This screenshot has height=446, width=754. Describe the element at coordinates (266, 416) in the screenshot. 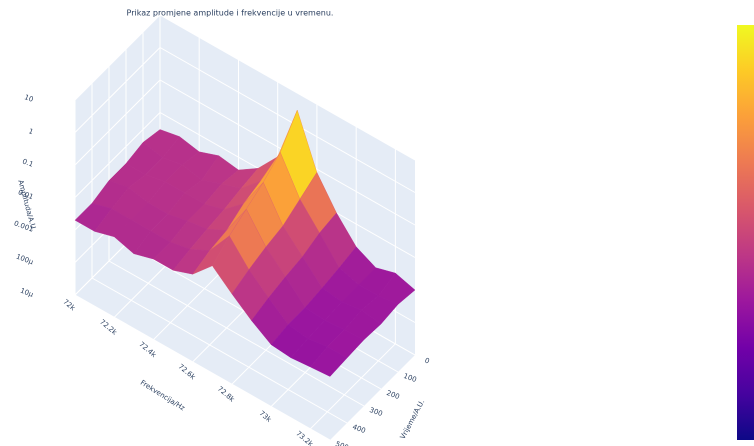

I see `x-tick-label: 73k` at that location.